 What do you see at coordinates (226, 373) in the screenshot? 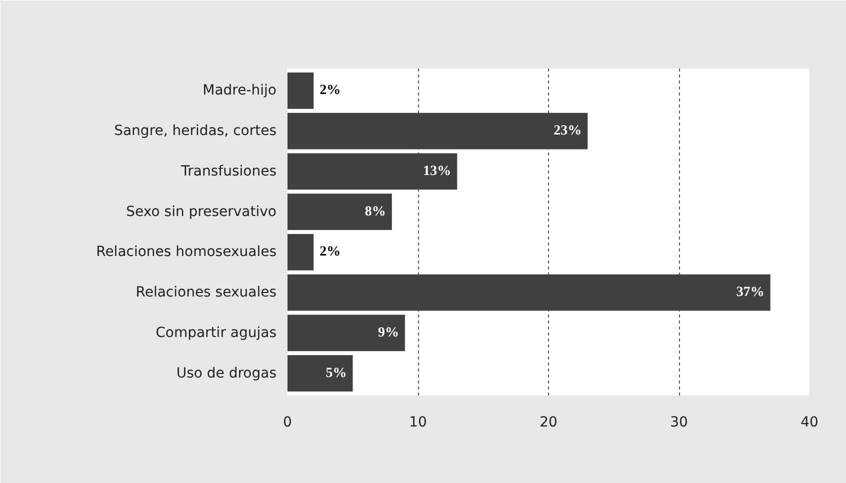
I see `y-tick-label: Uso de drogas` at bounding box center [226, 373].